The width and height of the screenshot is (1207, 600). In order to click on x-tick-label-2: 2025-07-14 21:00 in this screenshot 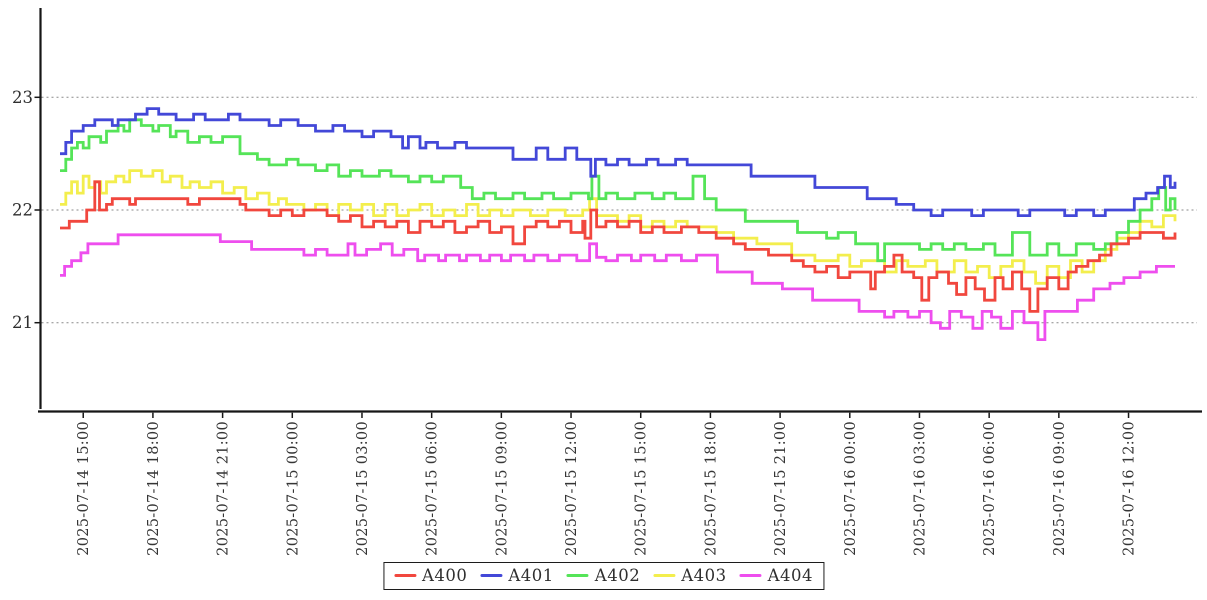, I will do `click(224, 488)`.